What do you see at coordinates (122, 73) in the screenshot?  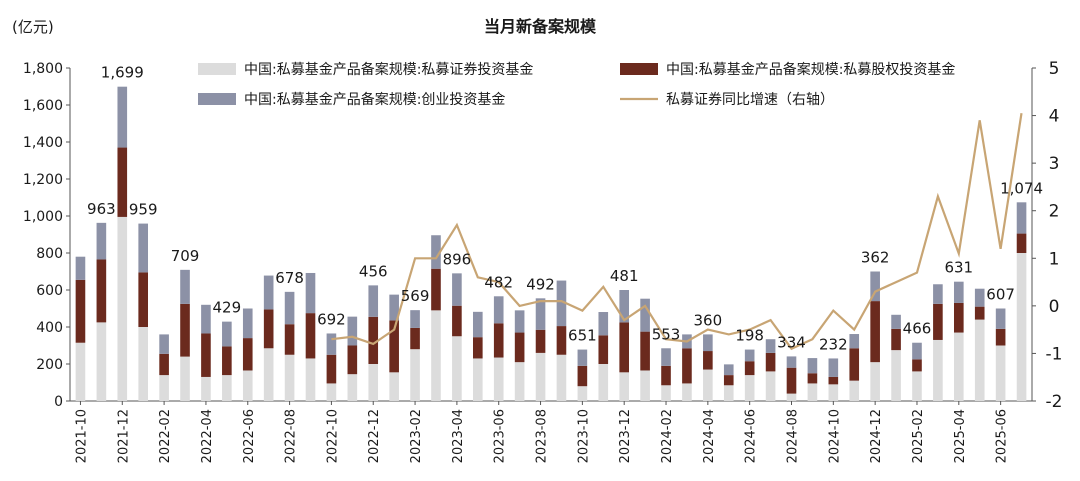 I see `data-label: 1,699` at bounding box center [122, 73].